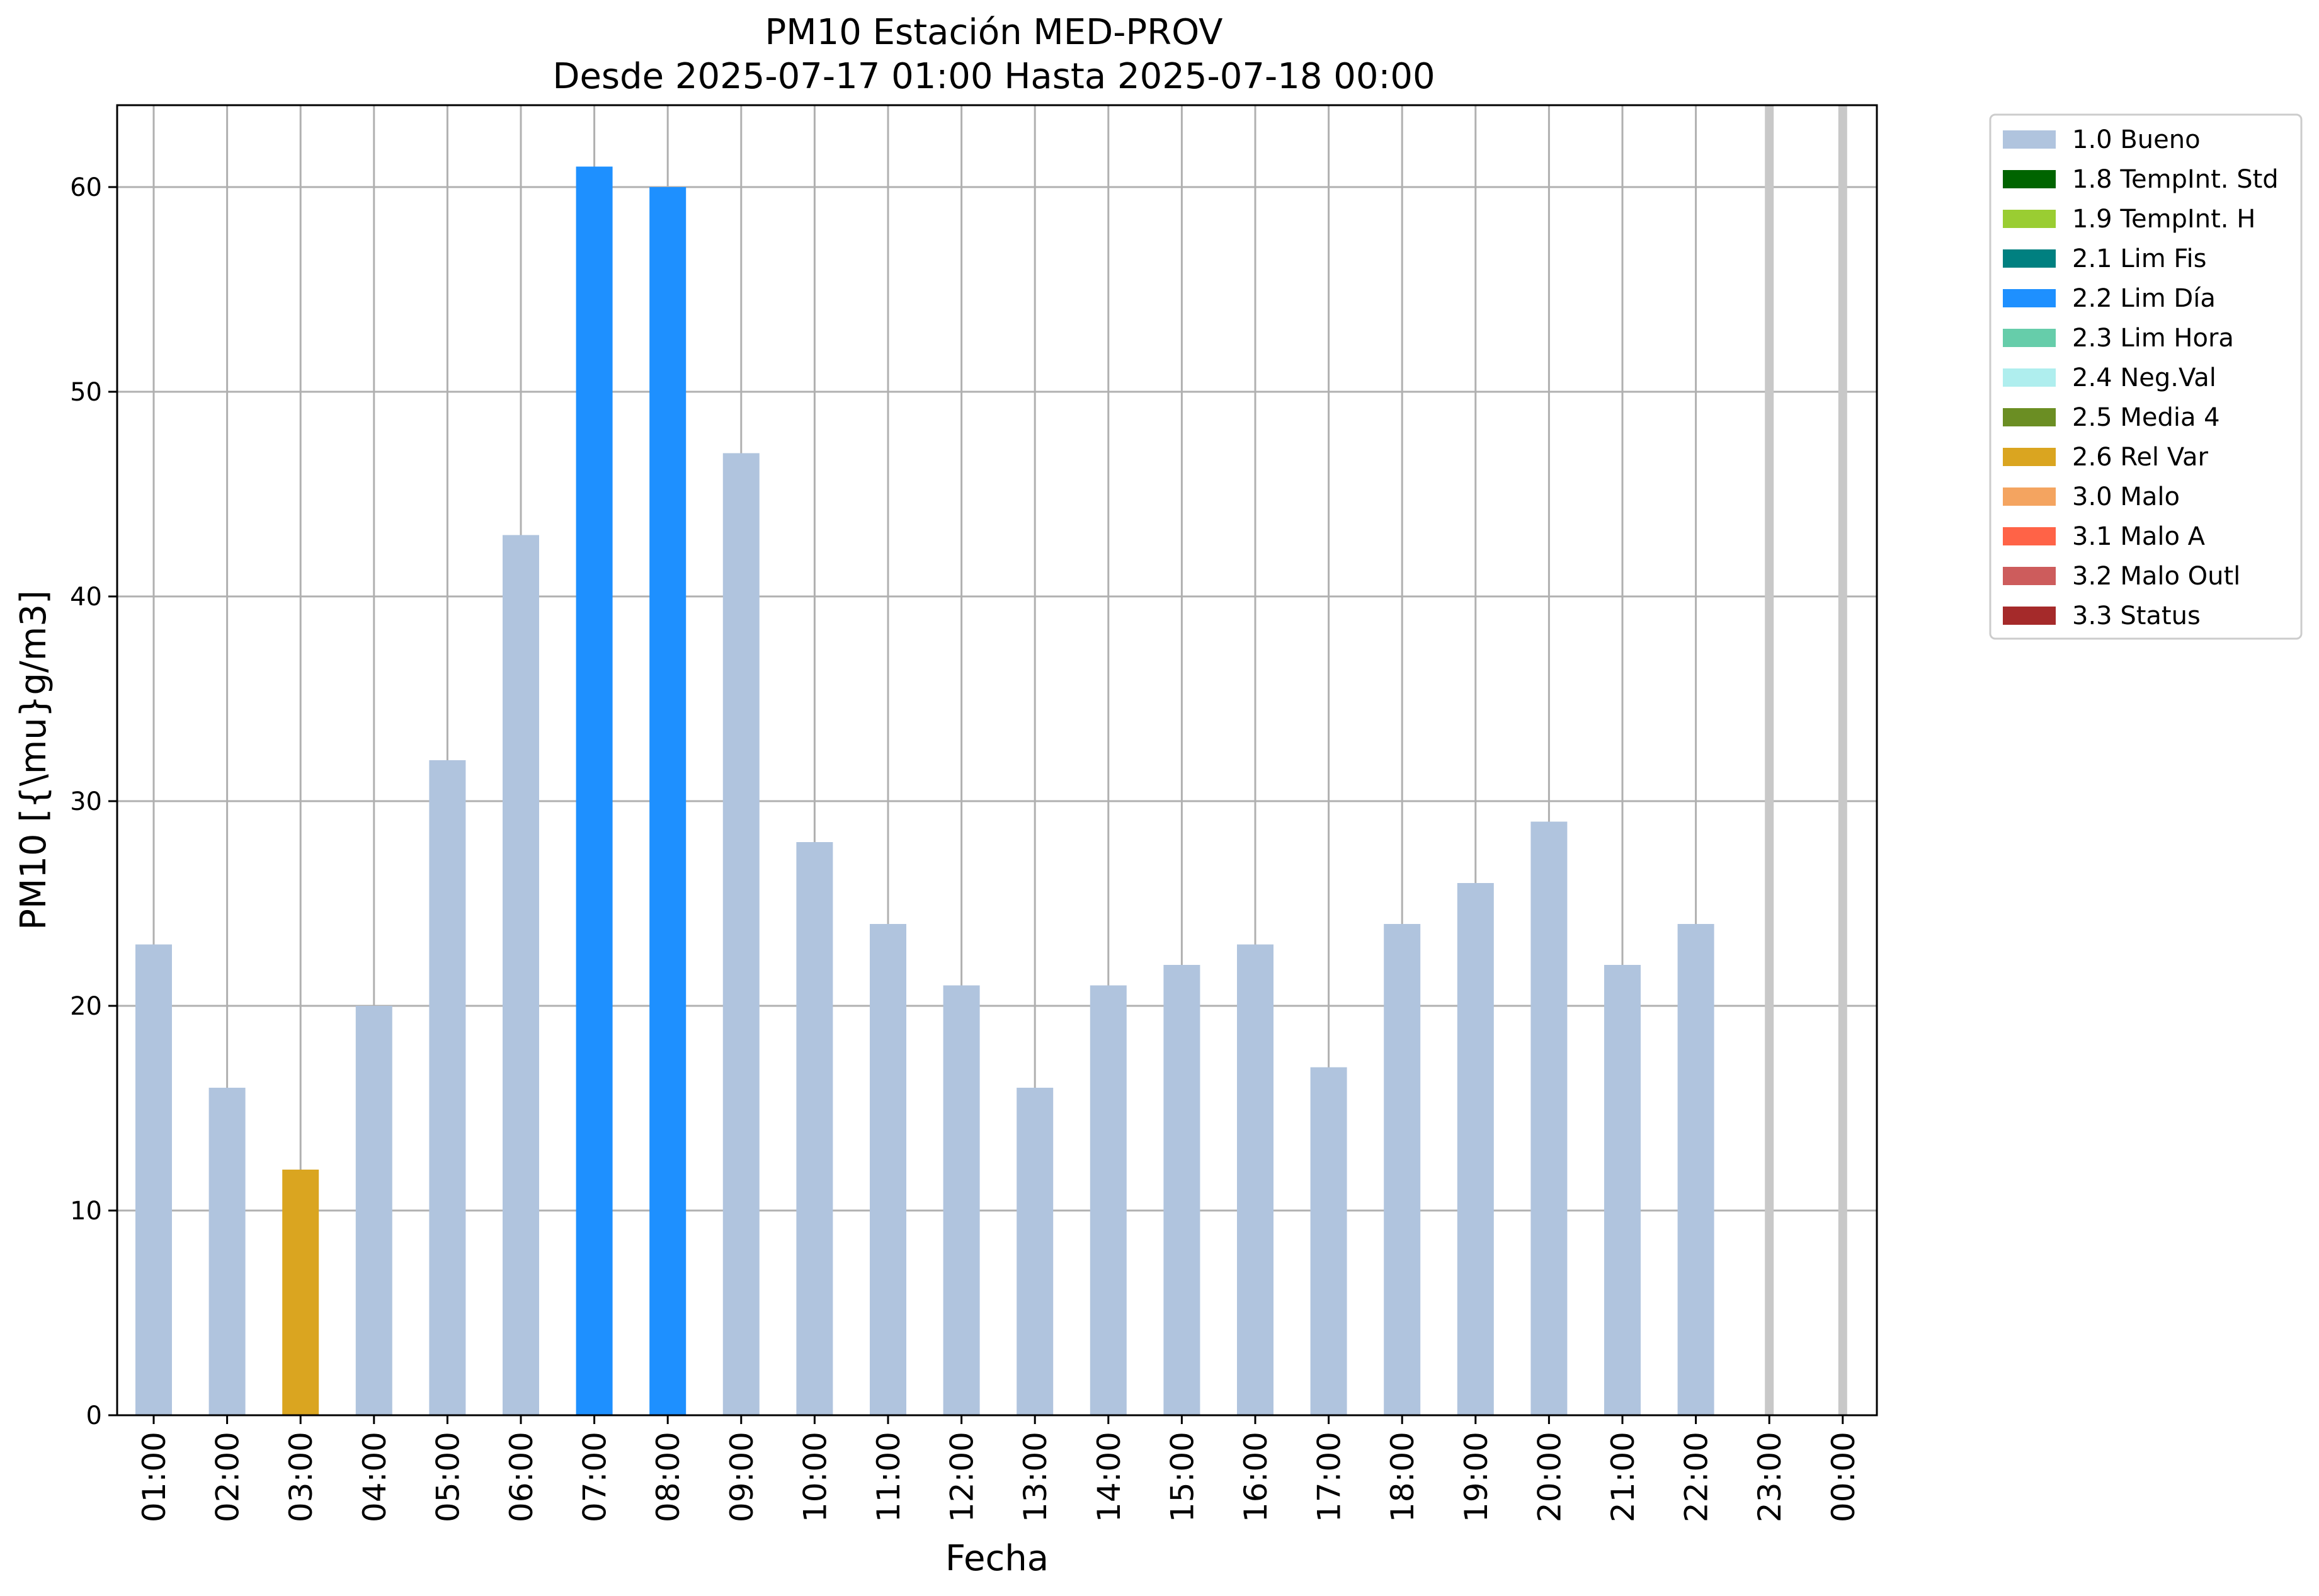 Image resolution: width=2319 pixels, height=1596 pixels. I want to click on x-tick-label: 05:00, so click(448, 1477).